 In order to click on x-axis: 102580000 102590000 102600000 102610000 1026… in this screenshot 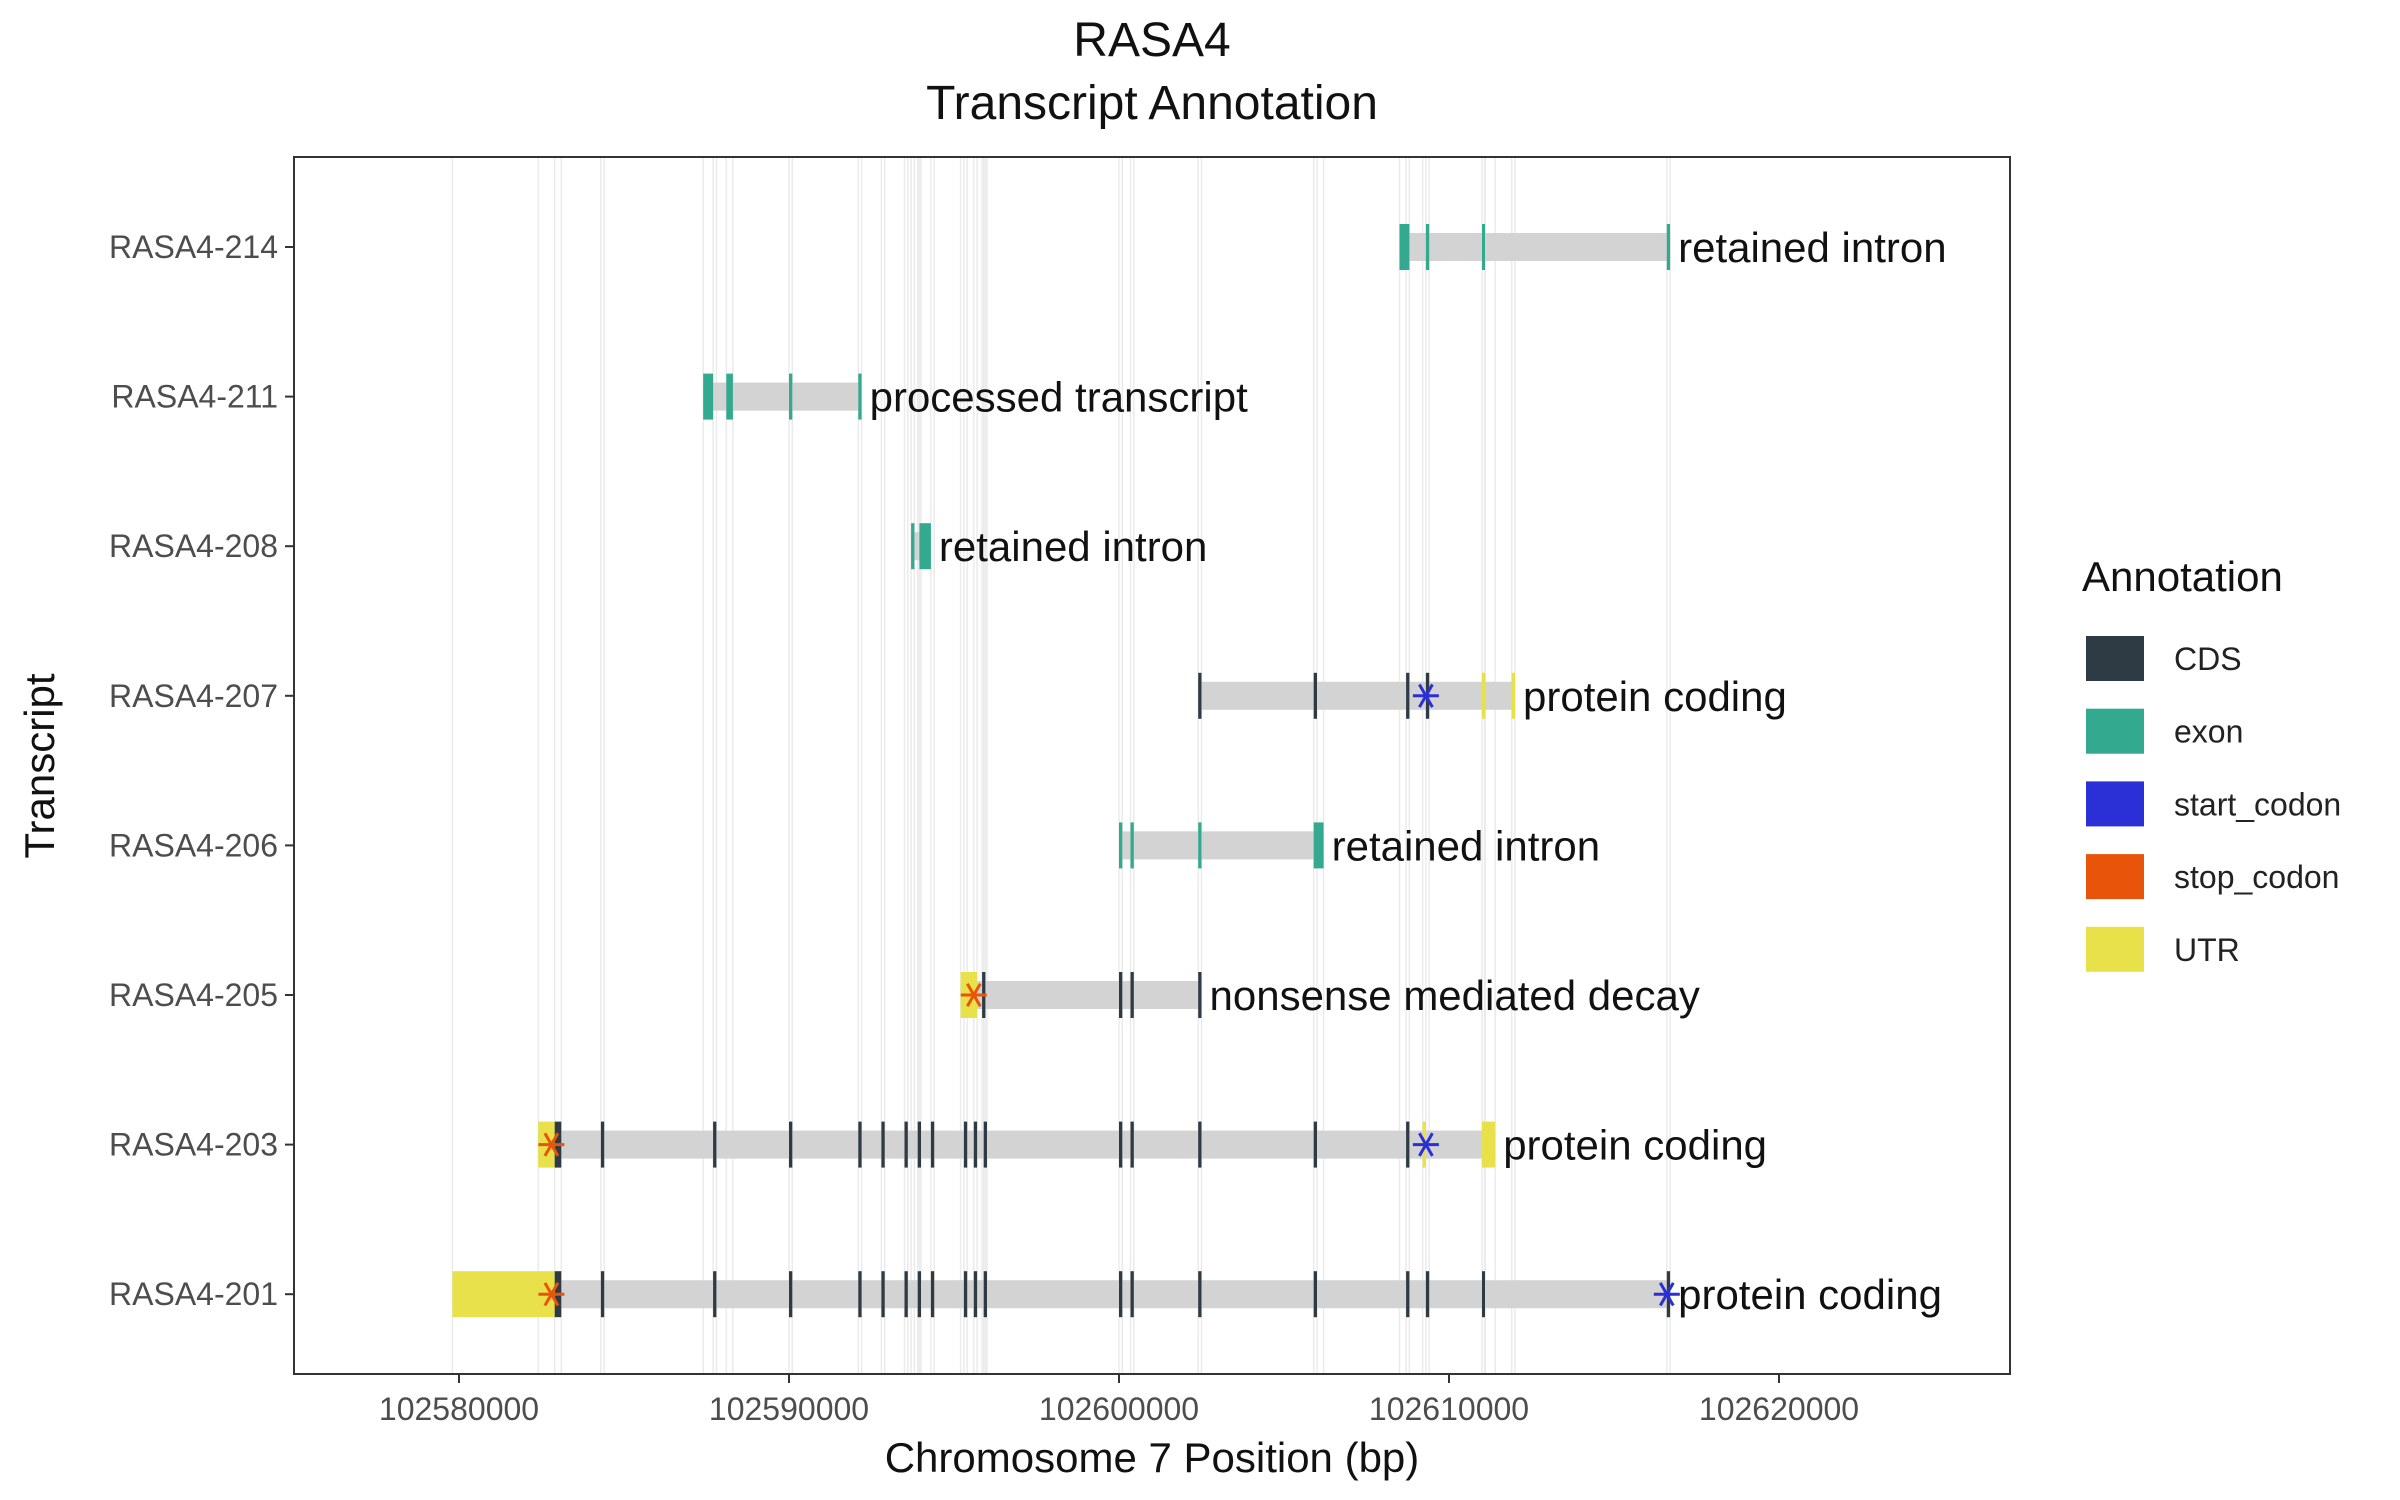, I will do `click(1119, 1400)`.